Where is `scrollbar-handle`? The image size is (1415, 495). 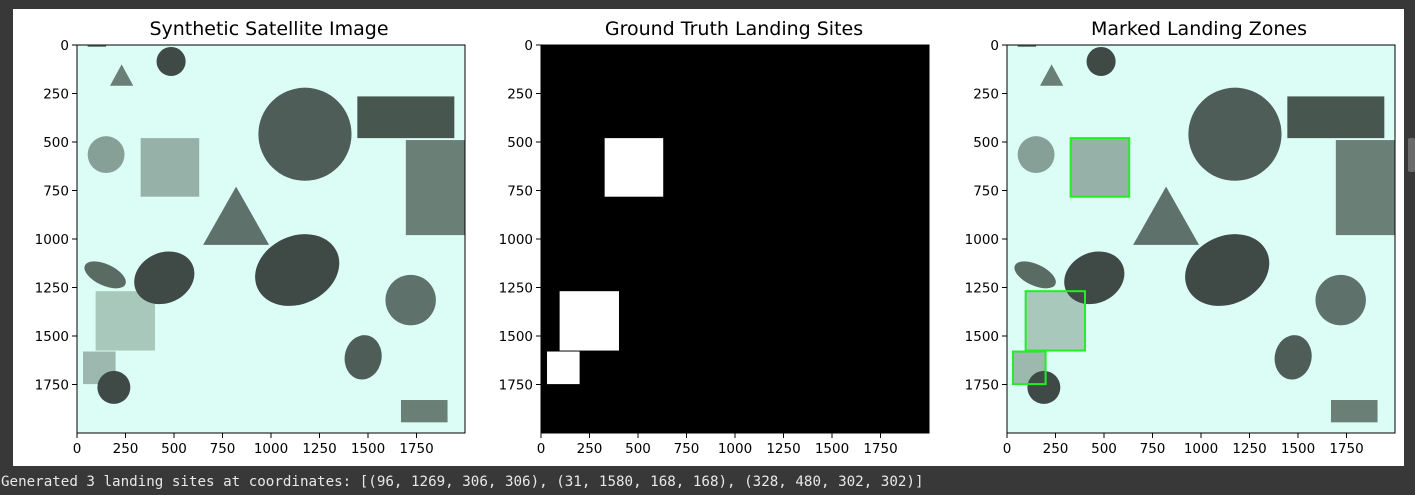
scrollbar-handle is located at coordinates (1411, 155).